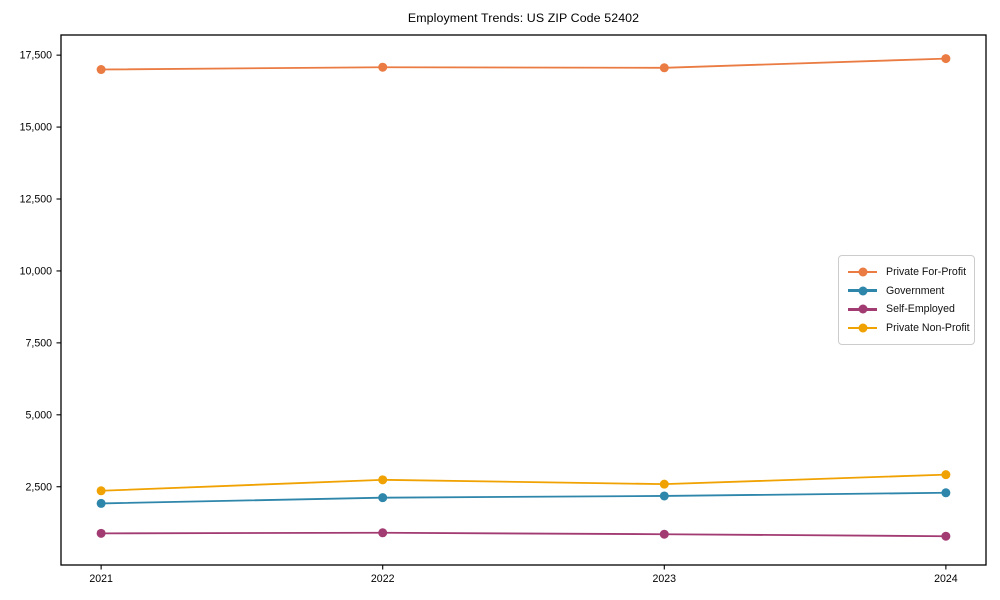 The width and height of the screenshot is (1000, 600). Describe the element at coordinates (101, 491) in the screenshot. I see `data-point-private-non-profit-2021` at that location.